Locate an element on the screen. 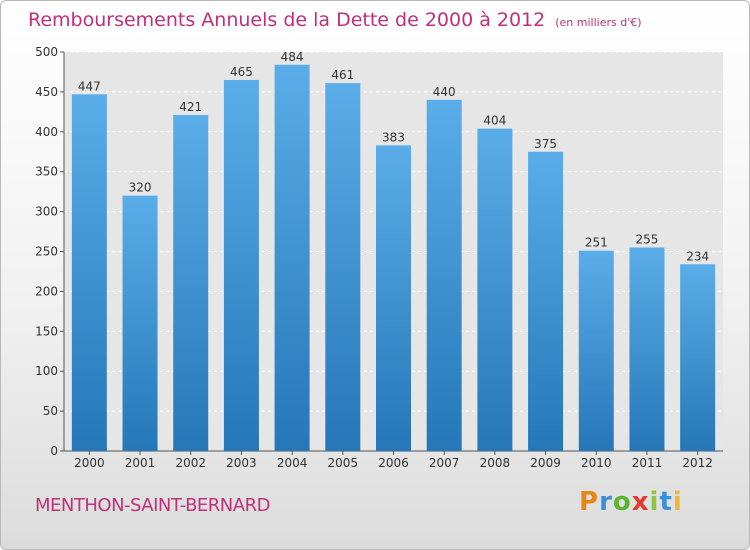 Image resolution: width=750 pixels, height=550 pixels. bar-value-label: 320 is located at coordinates (140, 188).